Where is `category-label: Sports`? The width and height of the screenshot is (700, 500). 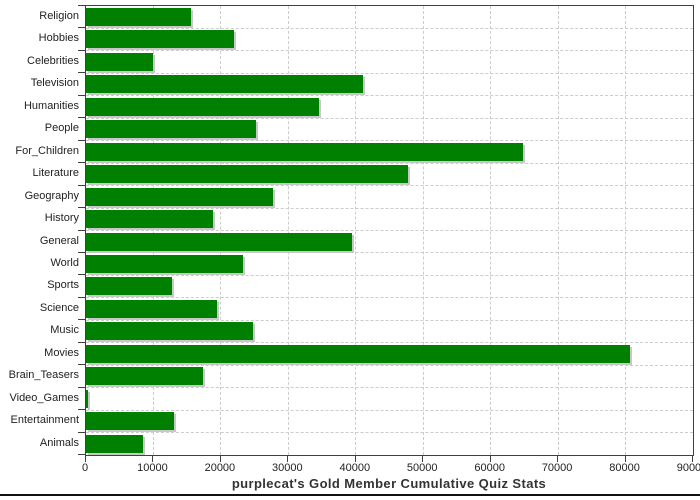 category-label: Sports is located at coordinates (63, 285).